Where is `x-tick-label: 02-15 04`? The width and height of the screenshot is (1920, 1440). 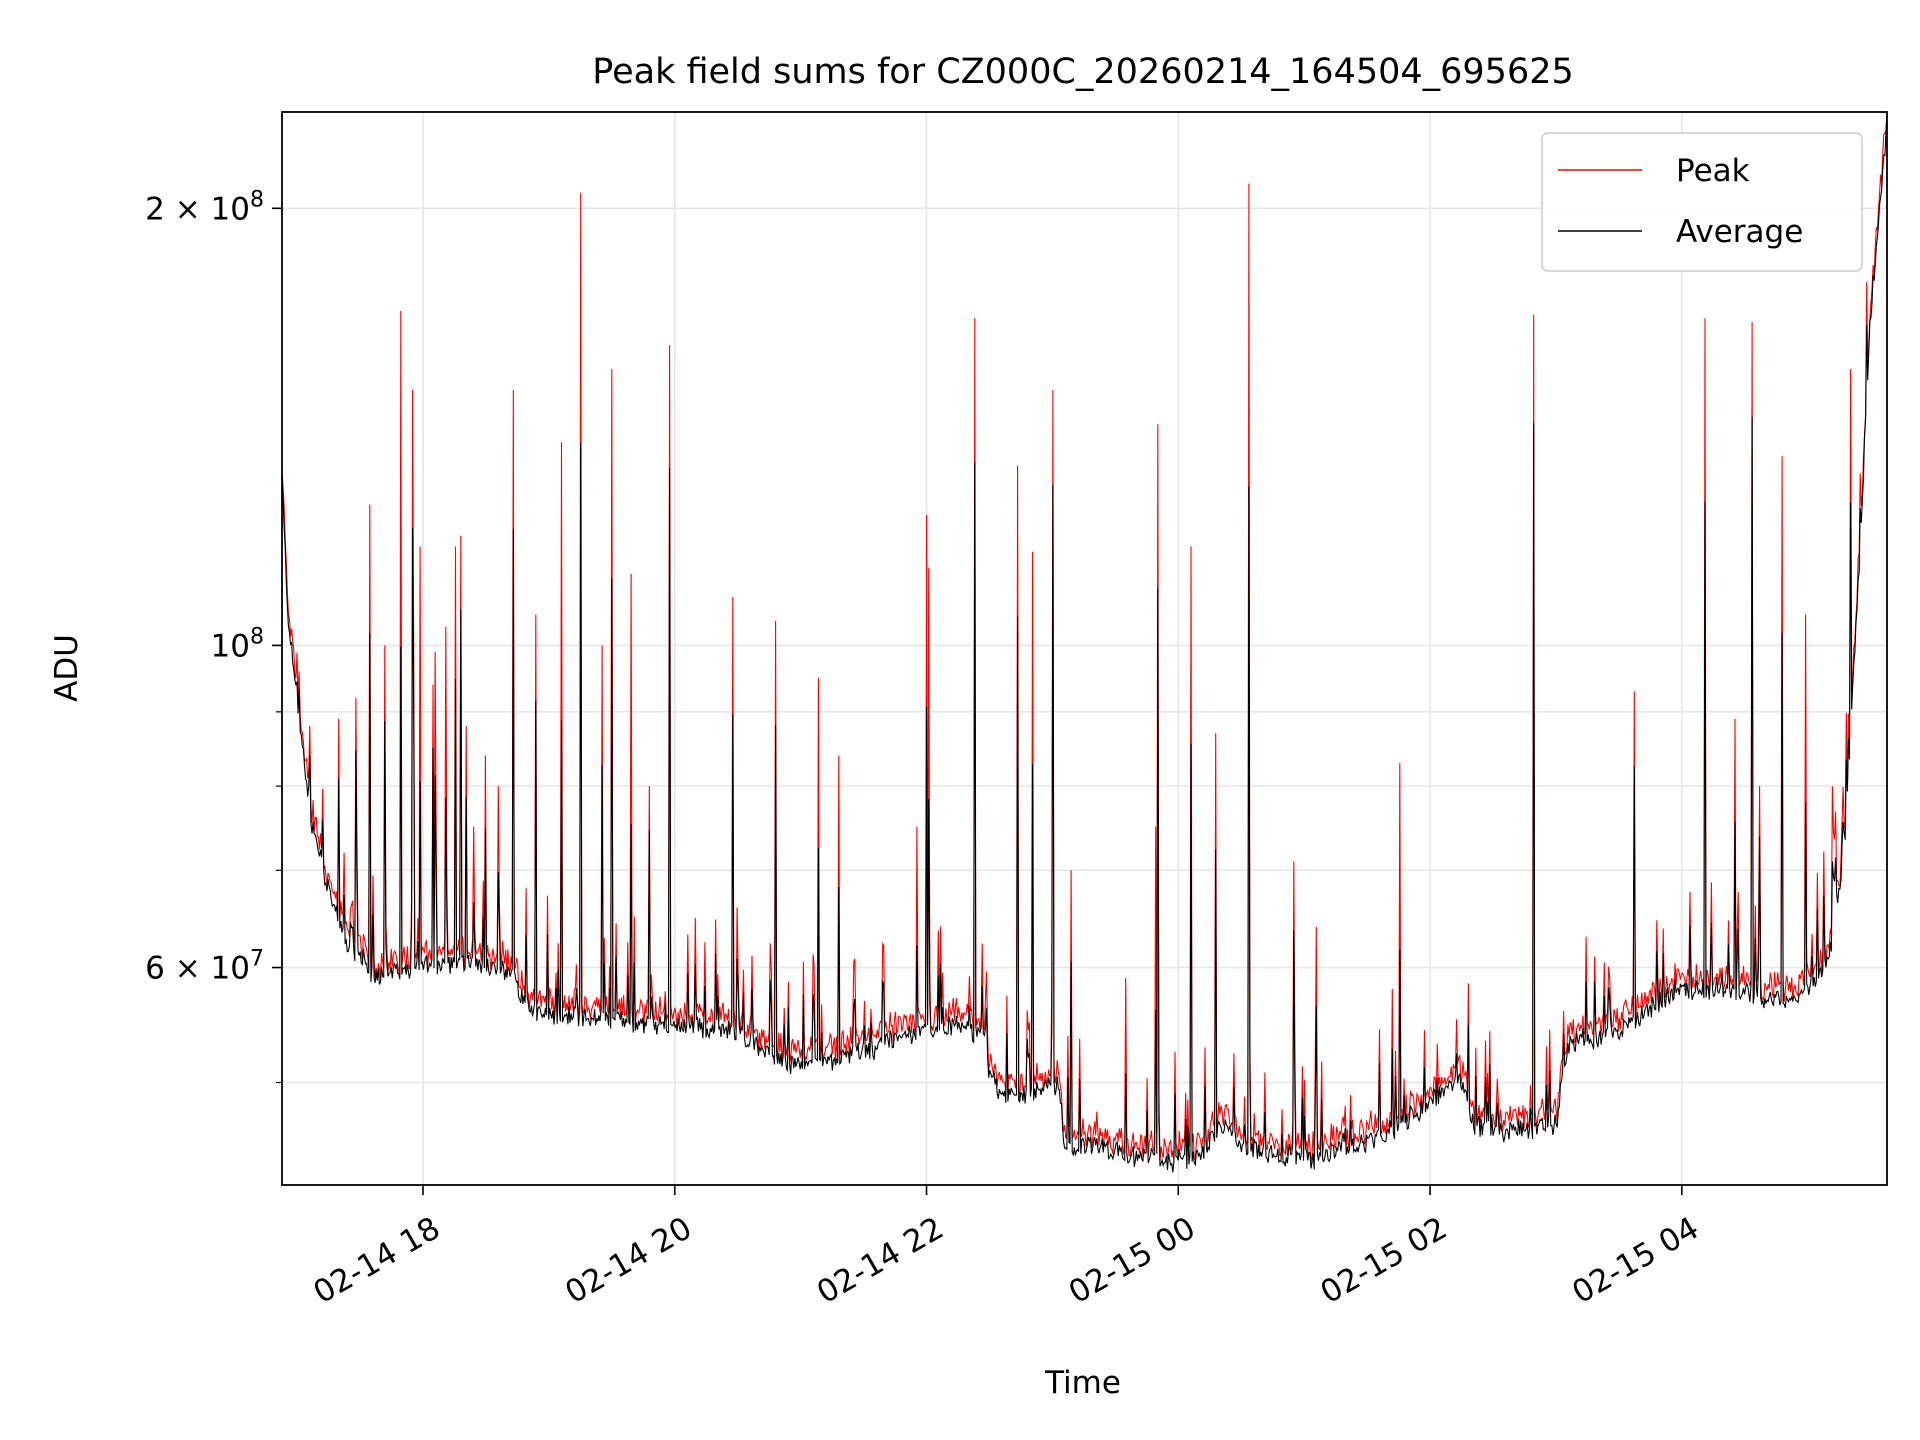 x-tick-label: 02-15 04 is located at coordinates (1635, 1260).